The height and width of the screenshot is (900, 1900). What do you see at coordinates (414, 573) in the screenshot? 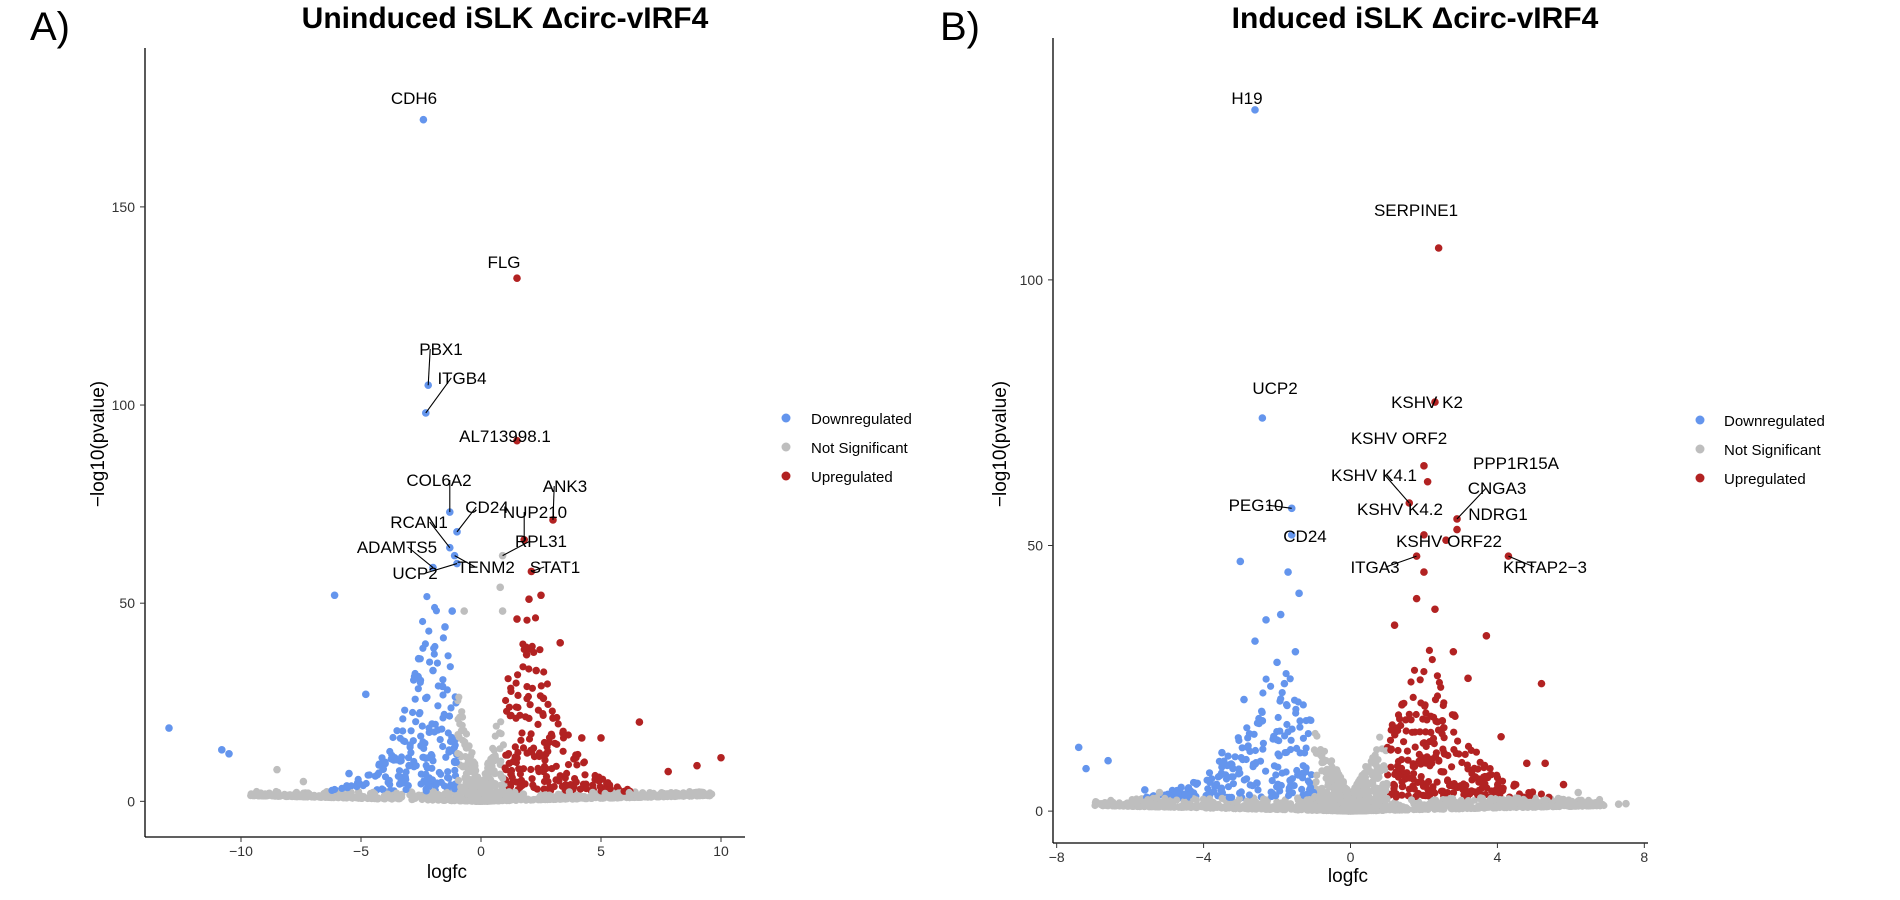
I see `gene-label: UCP2` at bounding box center [414, 573].